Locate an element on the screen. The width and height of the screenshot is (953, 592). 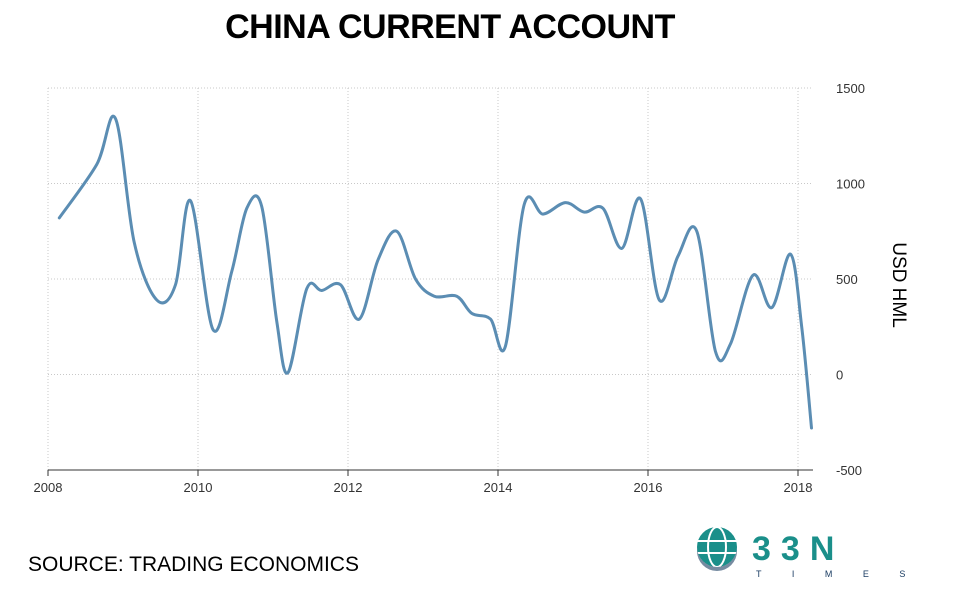
x-tick-label: 2014 is located at coordinates (498, 487).